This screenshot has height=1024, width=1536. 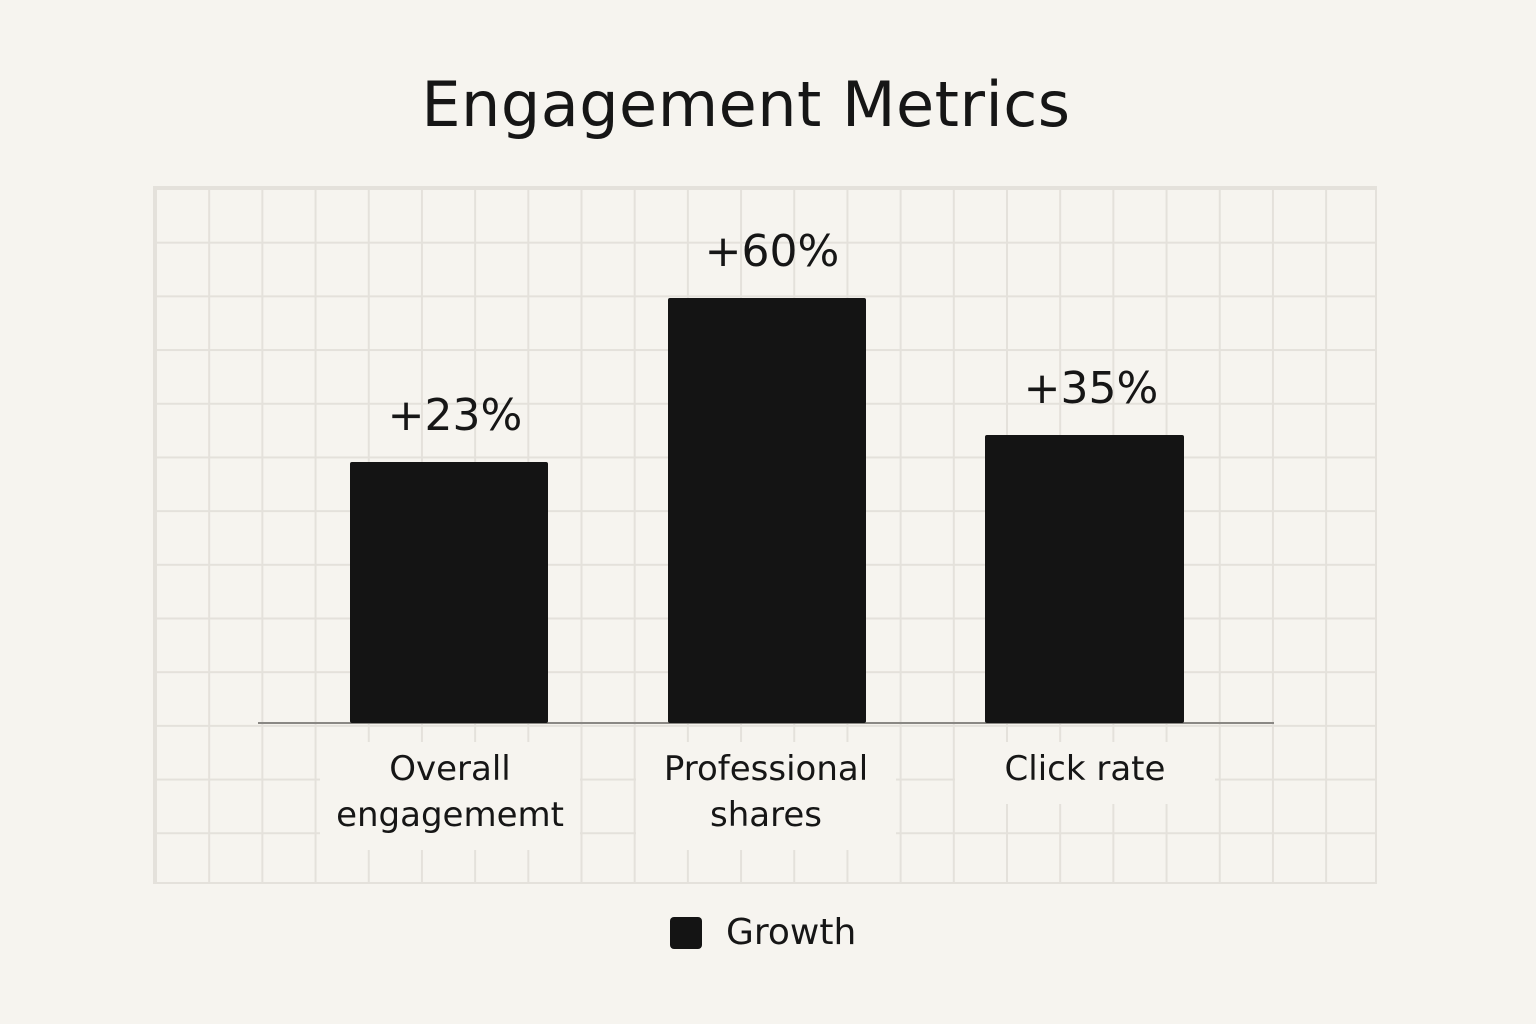 I want to click on category-label-click-rate: Click rate, so click(x=1085, y=773).